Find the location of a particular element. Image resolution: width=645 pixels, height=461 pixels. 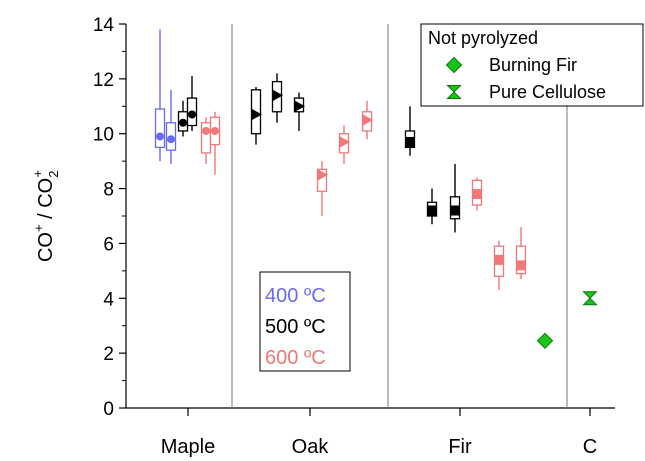

reference-points is located at coordinates (567, 320).